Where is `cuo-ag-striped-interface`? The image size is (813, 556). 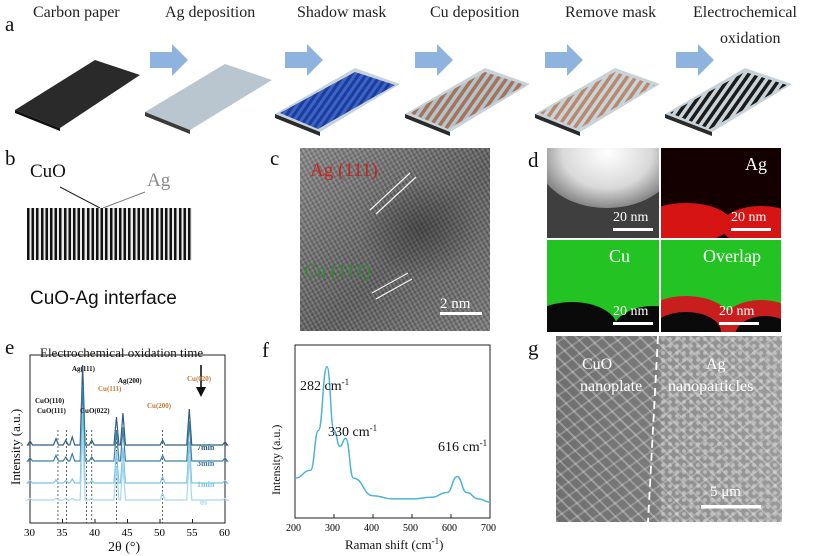
cuo-ag-striped-interface is located at coordinates (109, 234).